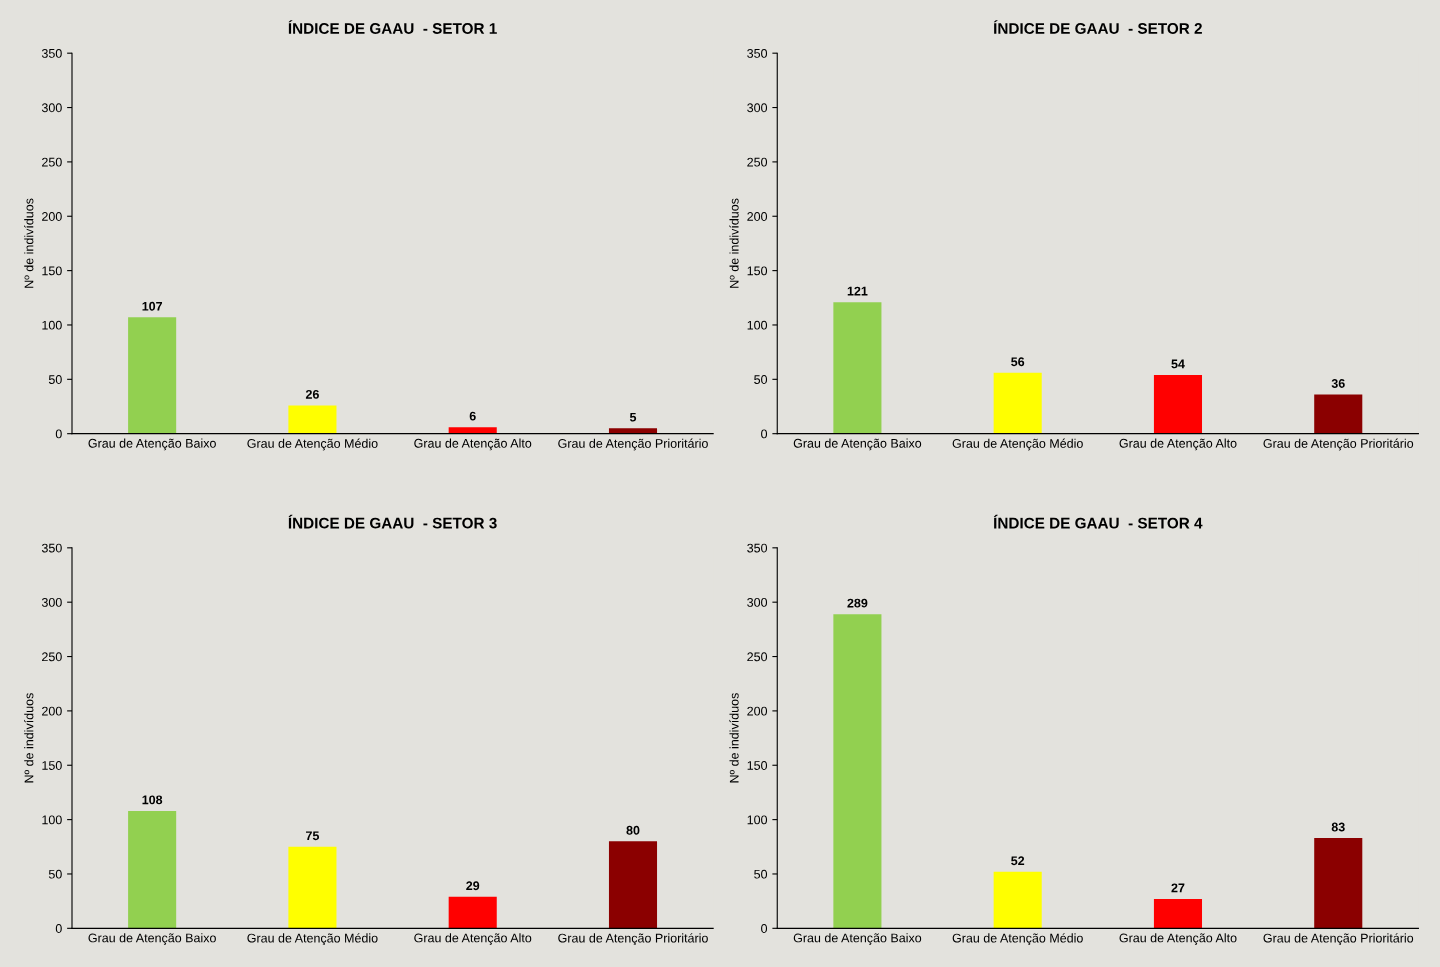  What do you see at coordinates (1338, 827) in the screenshot?
I see `data-label: 83` at bounding box center [1338, 827].